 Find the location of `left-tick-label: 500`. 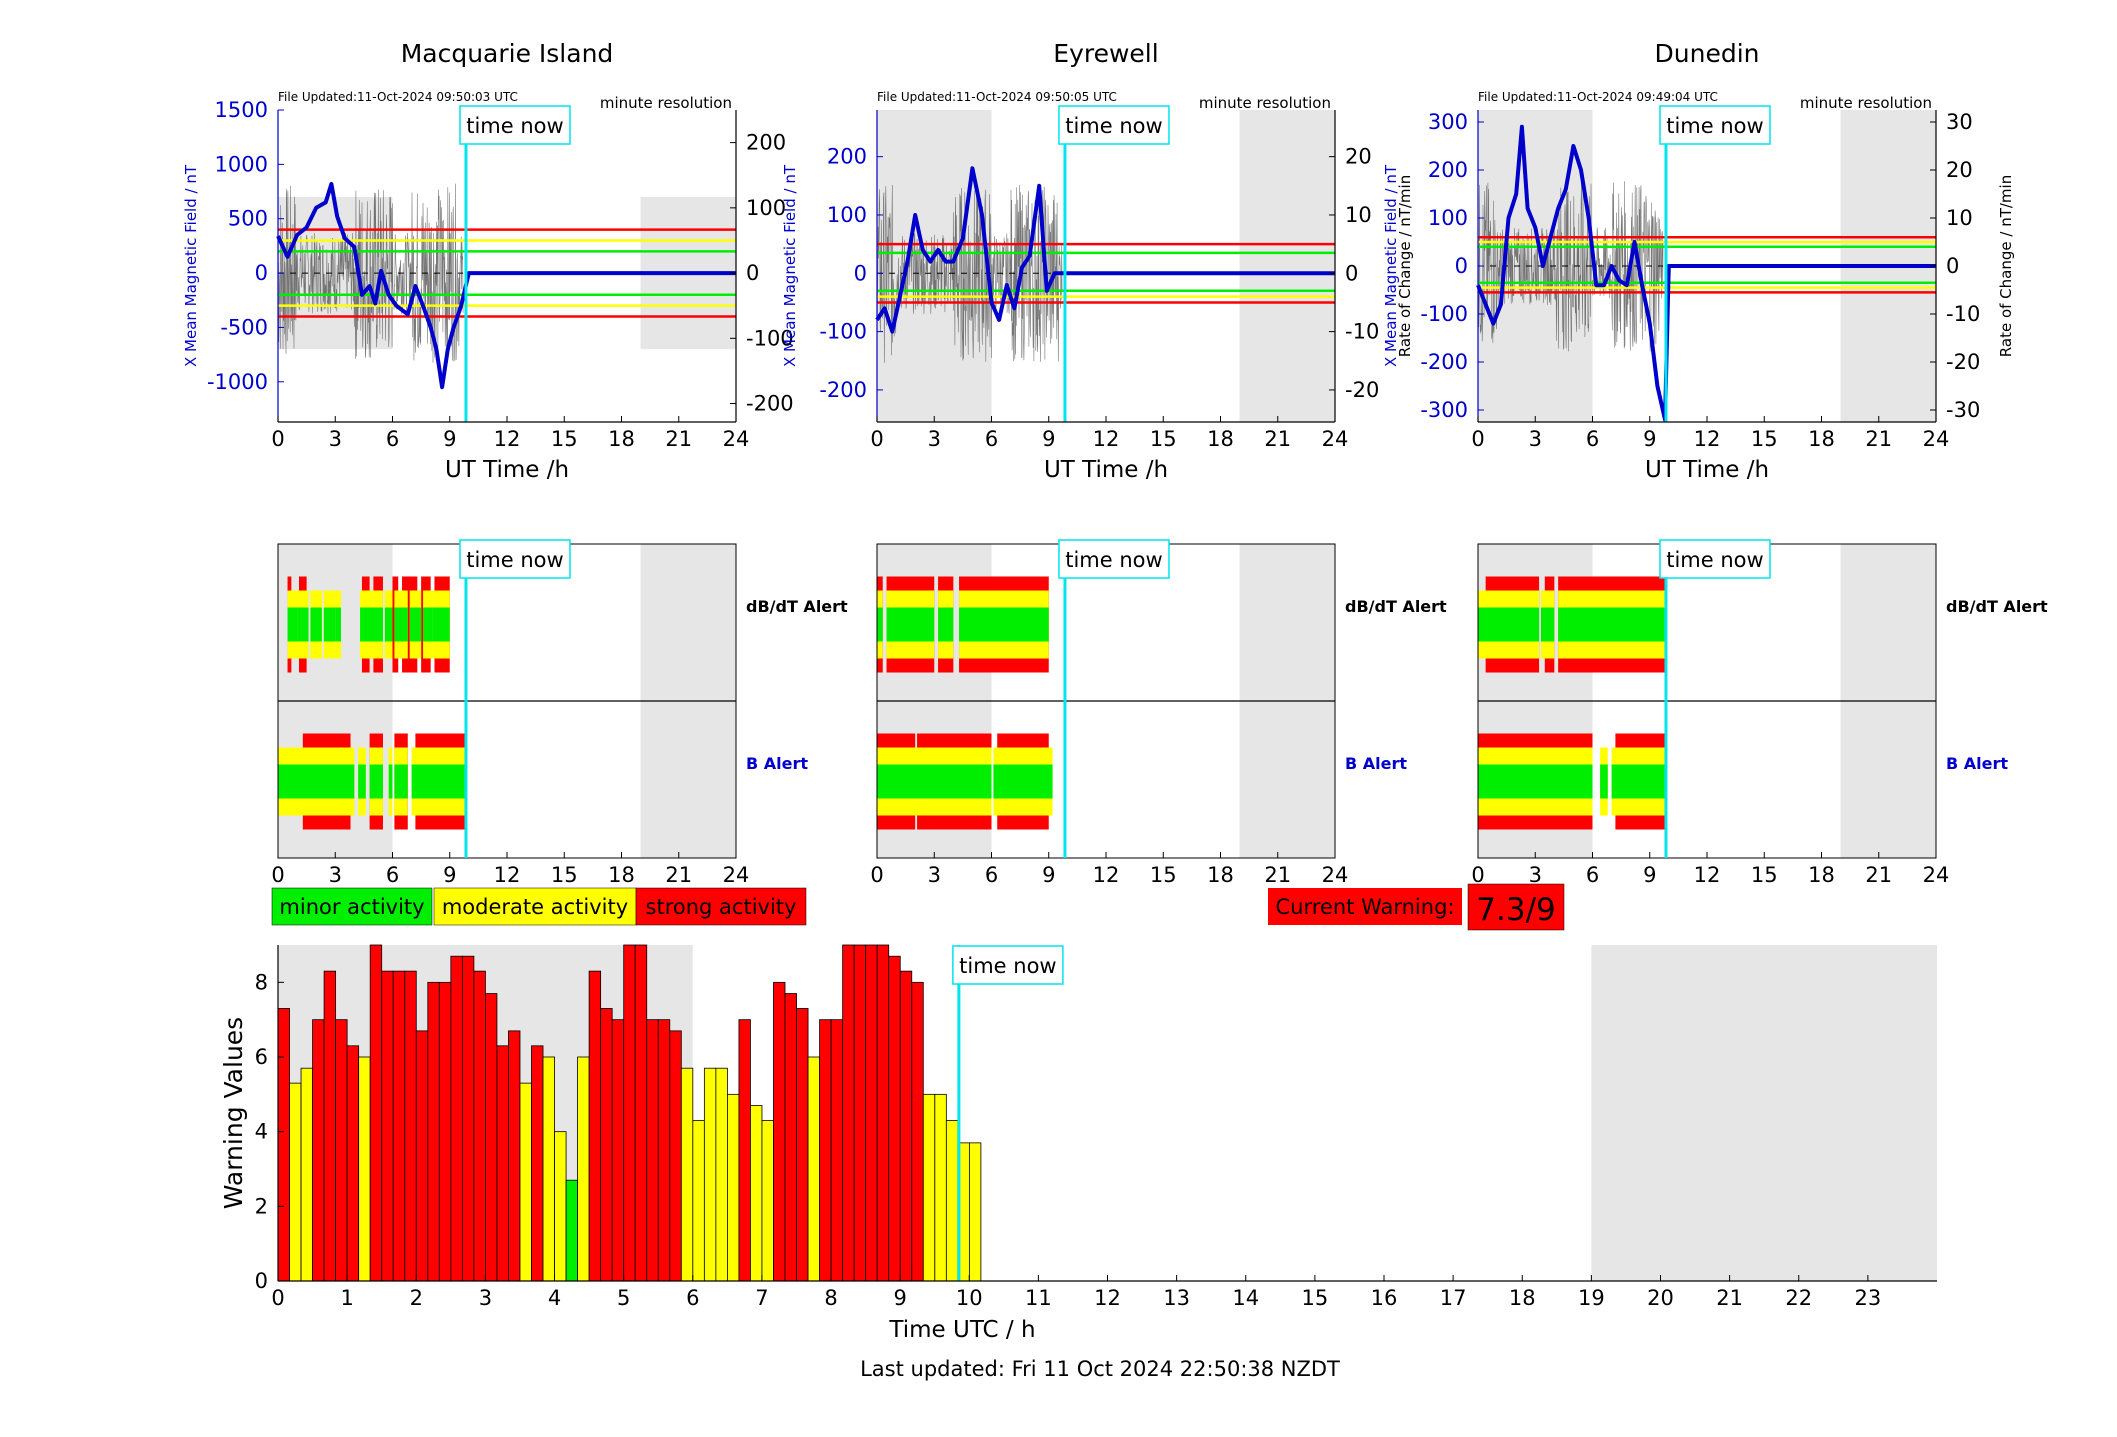

left-tick-label: 500 is located at coordinates (248, 219).